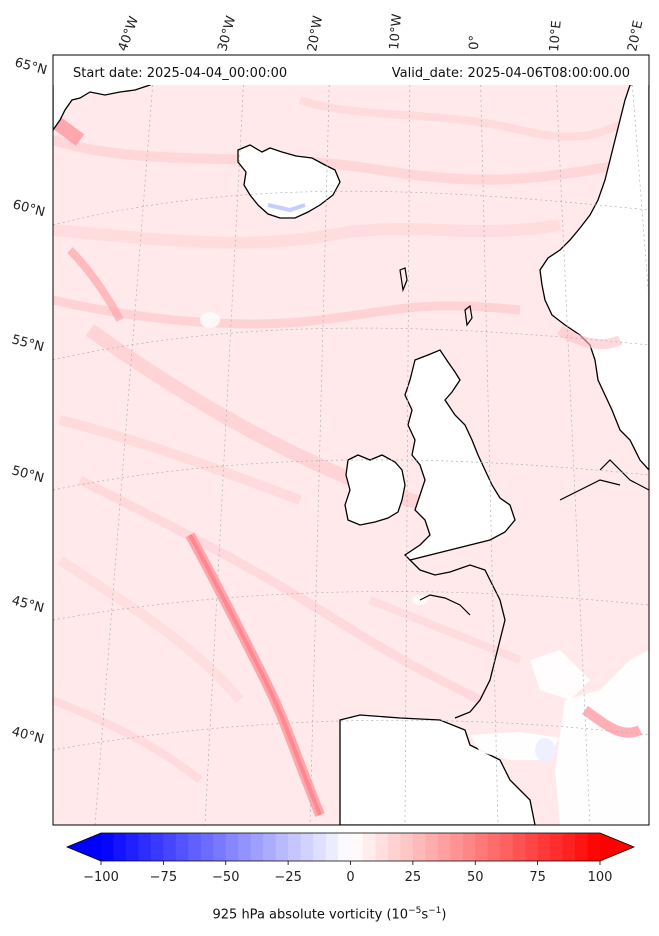 The width and height of the screenshot is (659, 936). I want to click on colorbar: −100 −75 −50 −25 0 25 50 75 100, so click(350, 858).